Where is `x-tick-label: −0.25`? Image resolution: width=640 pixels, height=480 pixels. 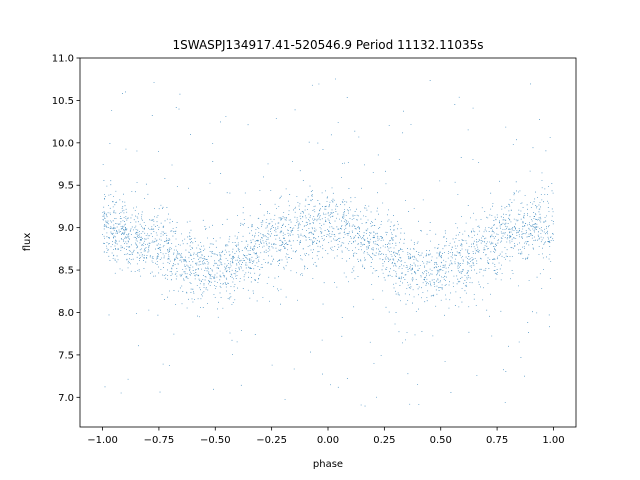 x-tick-label: −0.25 is located at coordinates (271, 440).